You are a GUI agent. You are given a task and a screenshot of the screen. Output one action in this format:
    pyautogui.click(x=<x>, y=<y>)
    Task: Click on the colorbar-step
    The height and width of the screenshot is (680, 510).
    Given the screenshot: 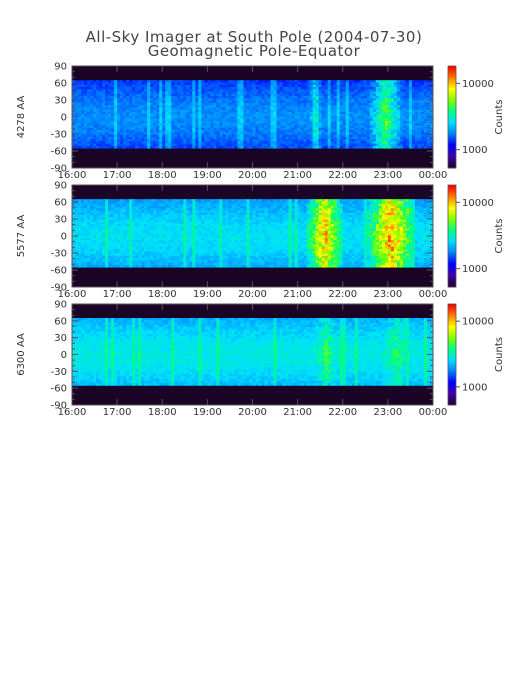 What is the action you would take?
    pyautogui.click(x=452, y=101)
    